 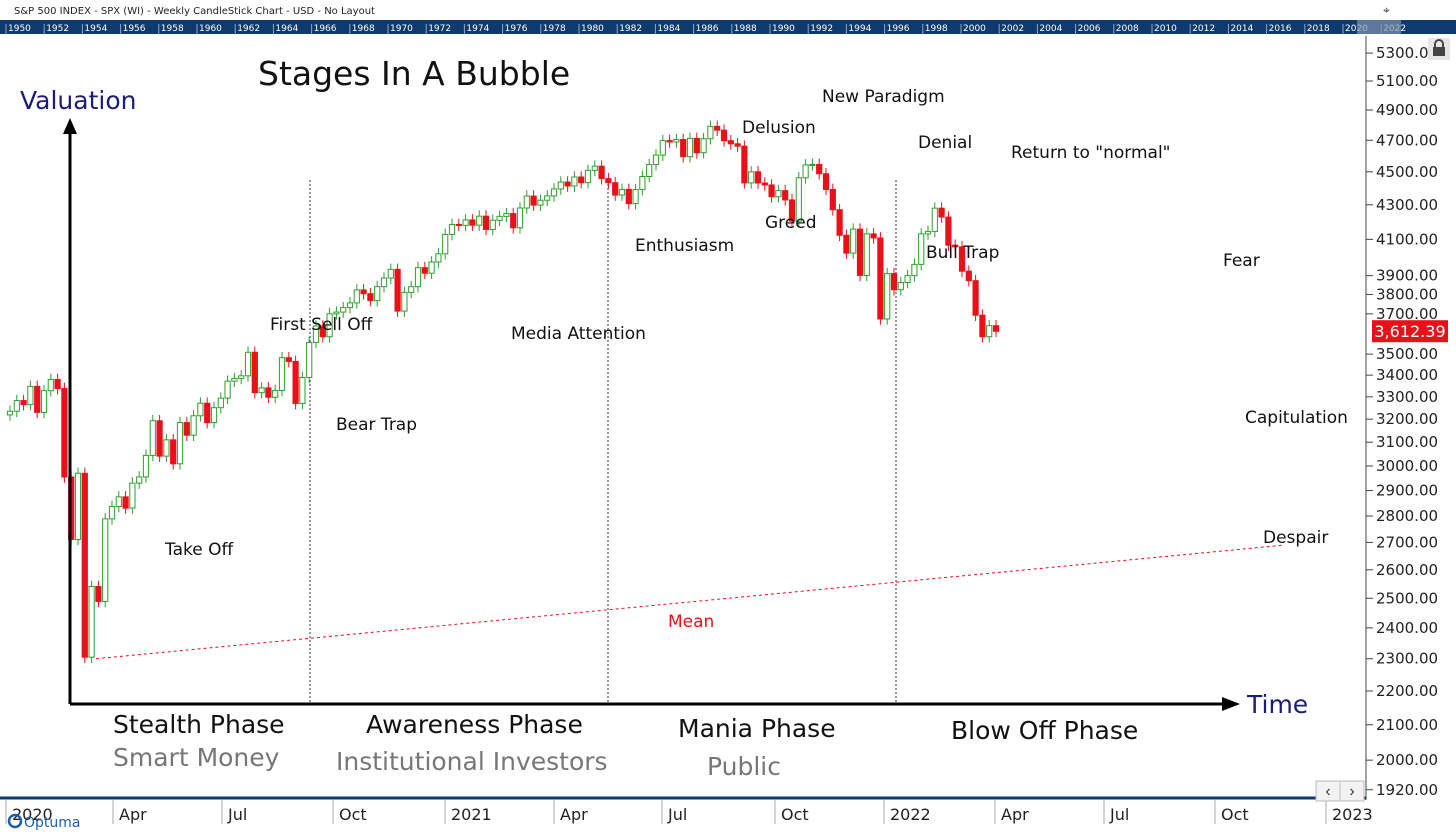 I want to click on ruler-year-label: 1976, so click(x=516, y=29).